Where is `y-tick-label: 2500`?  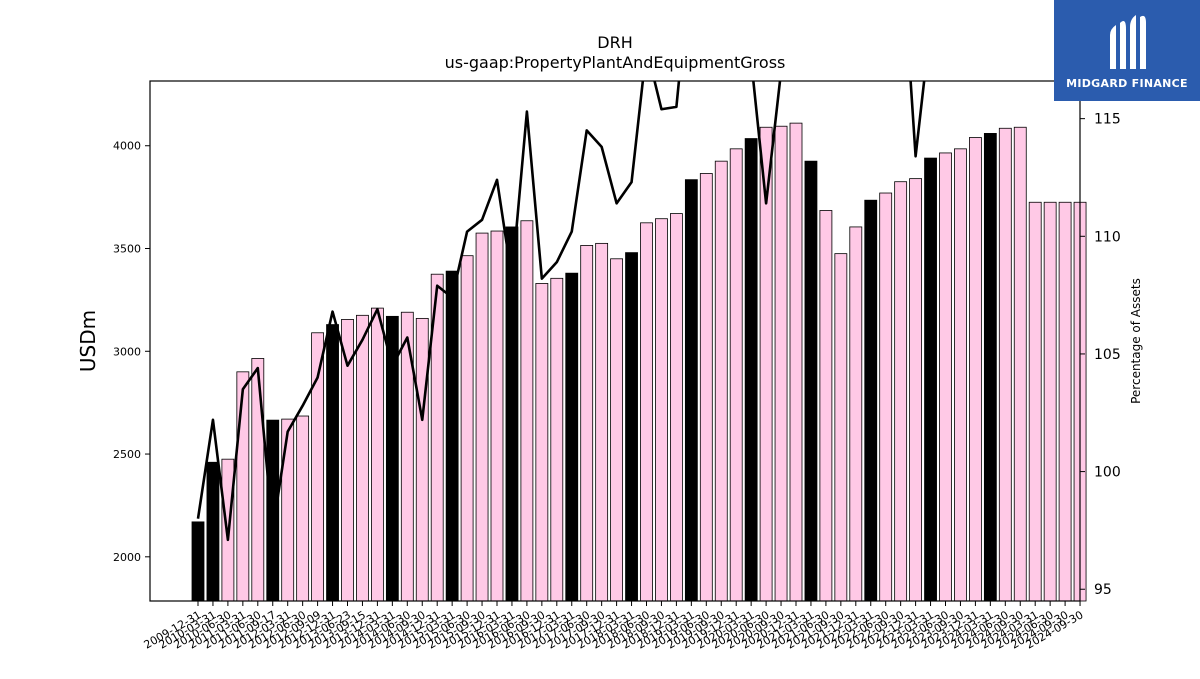 y-tick-label: 2500 is located at coordinates (127, 454).